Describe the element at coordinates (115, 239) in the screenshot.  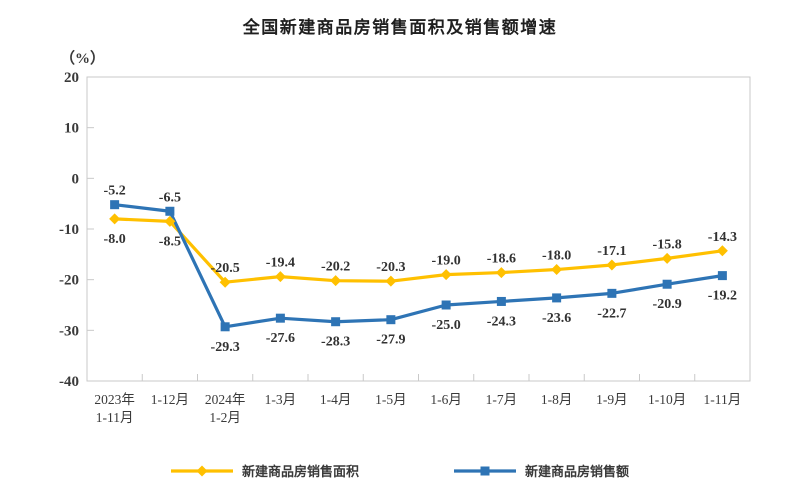
I see `data-point-label: -8.0` at that location.